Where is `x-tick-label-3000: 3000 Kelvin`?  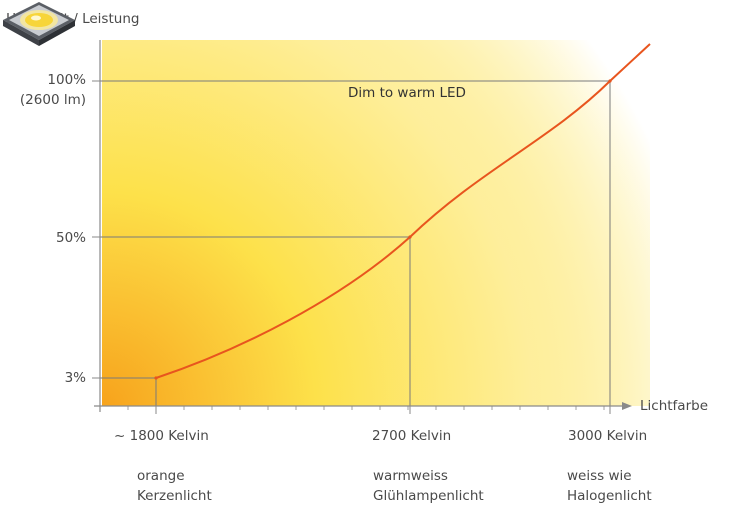
x-tick-label-3000: 3000 Kelvin is located at coordinates (608, 436).